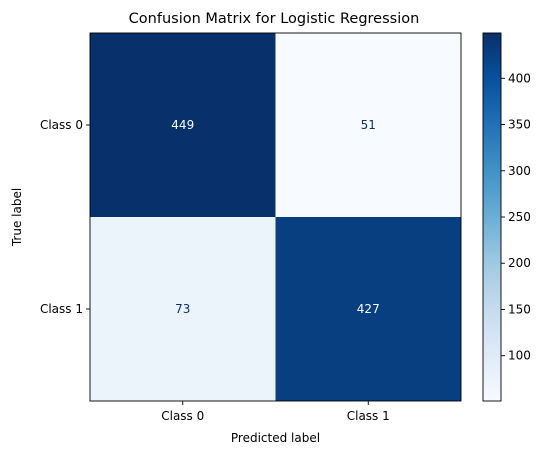  I want to click on cell-value-label: 51, so click(368, 125).